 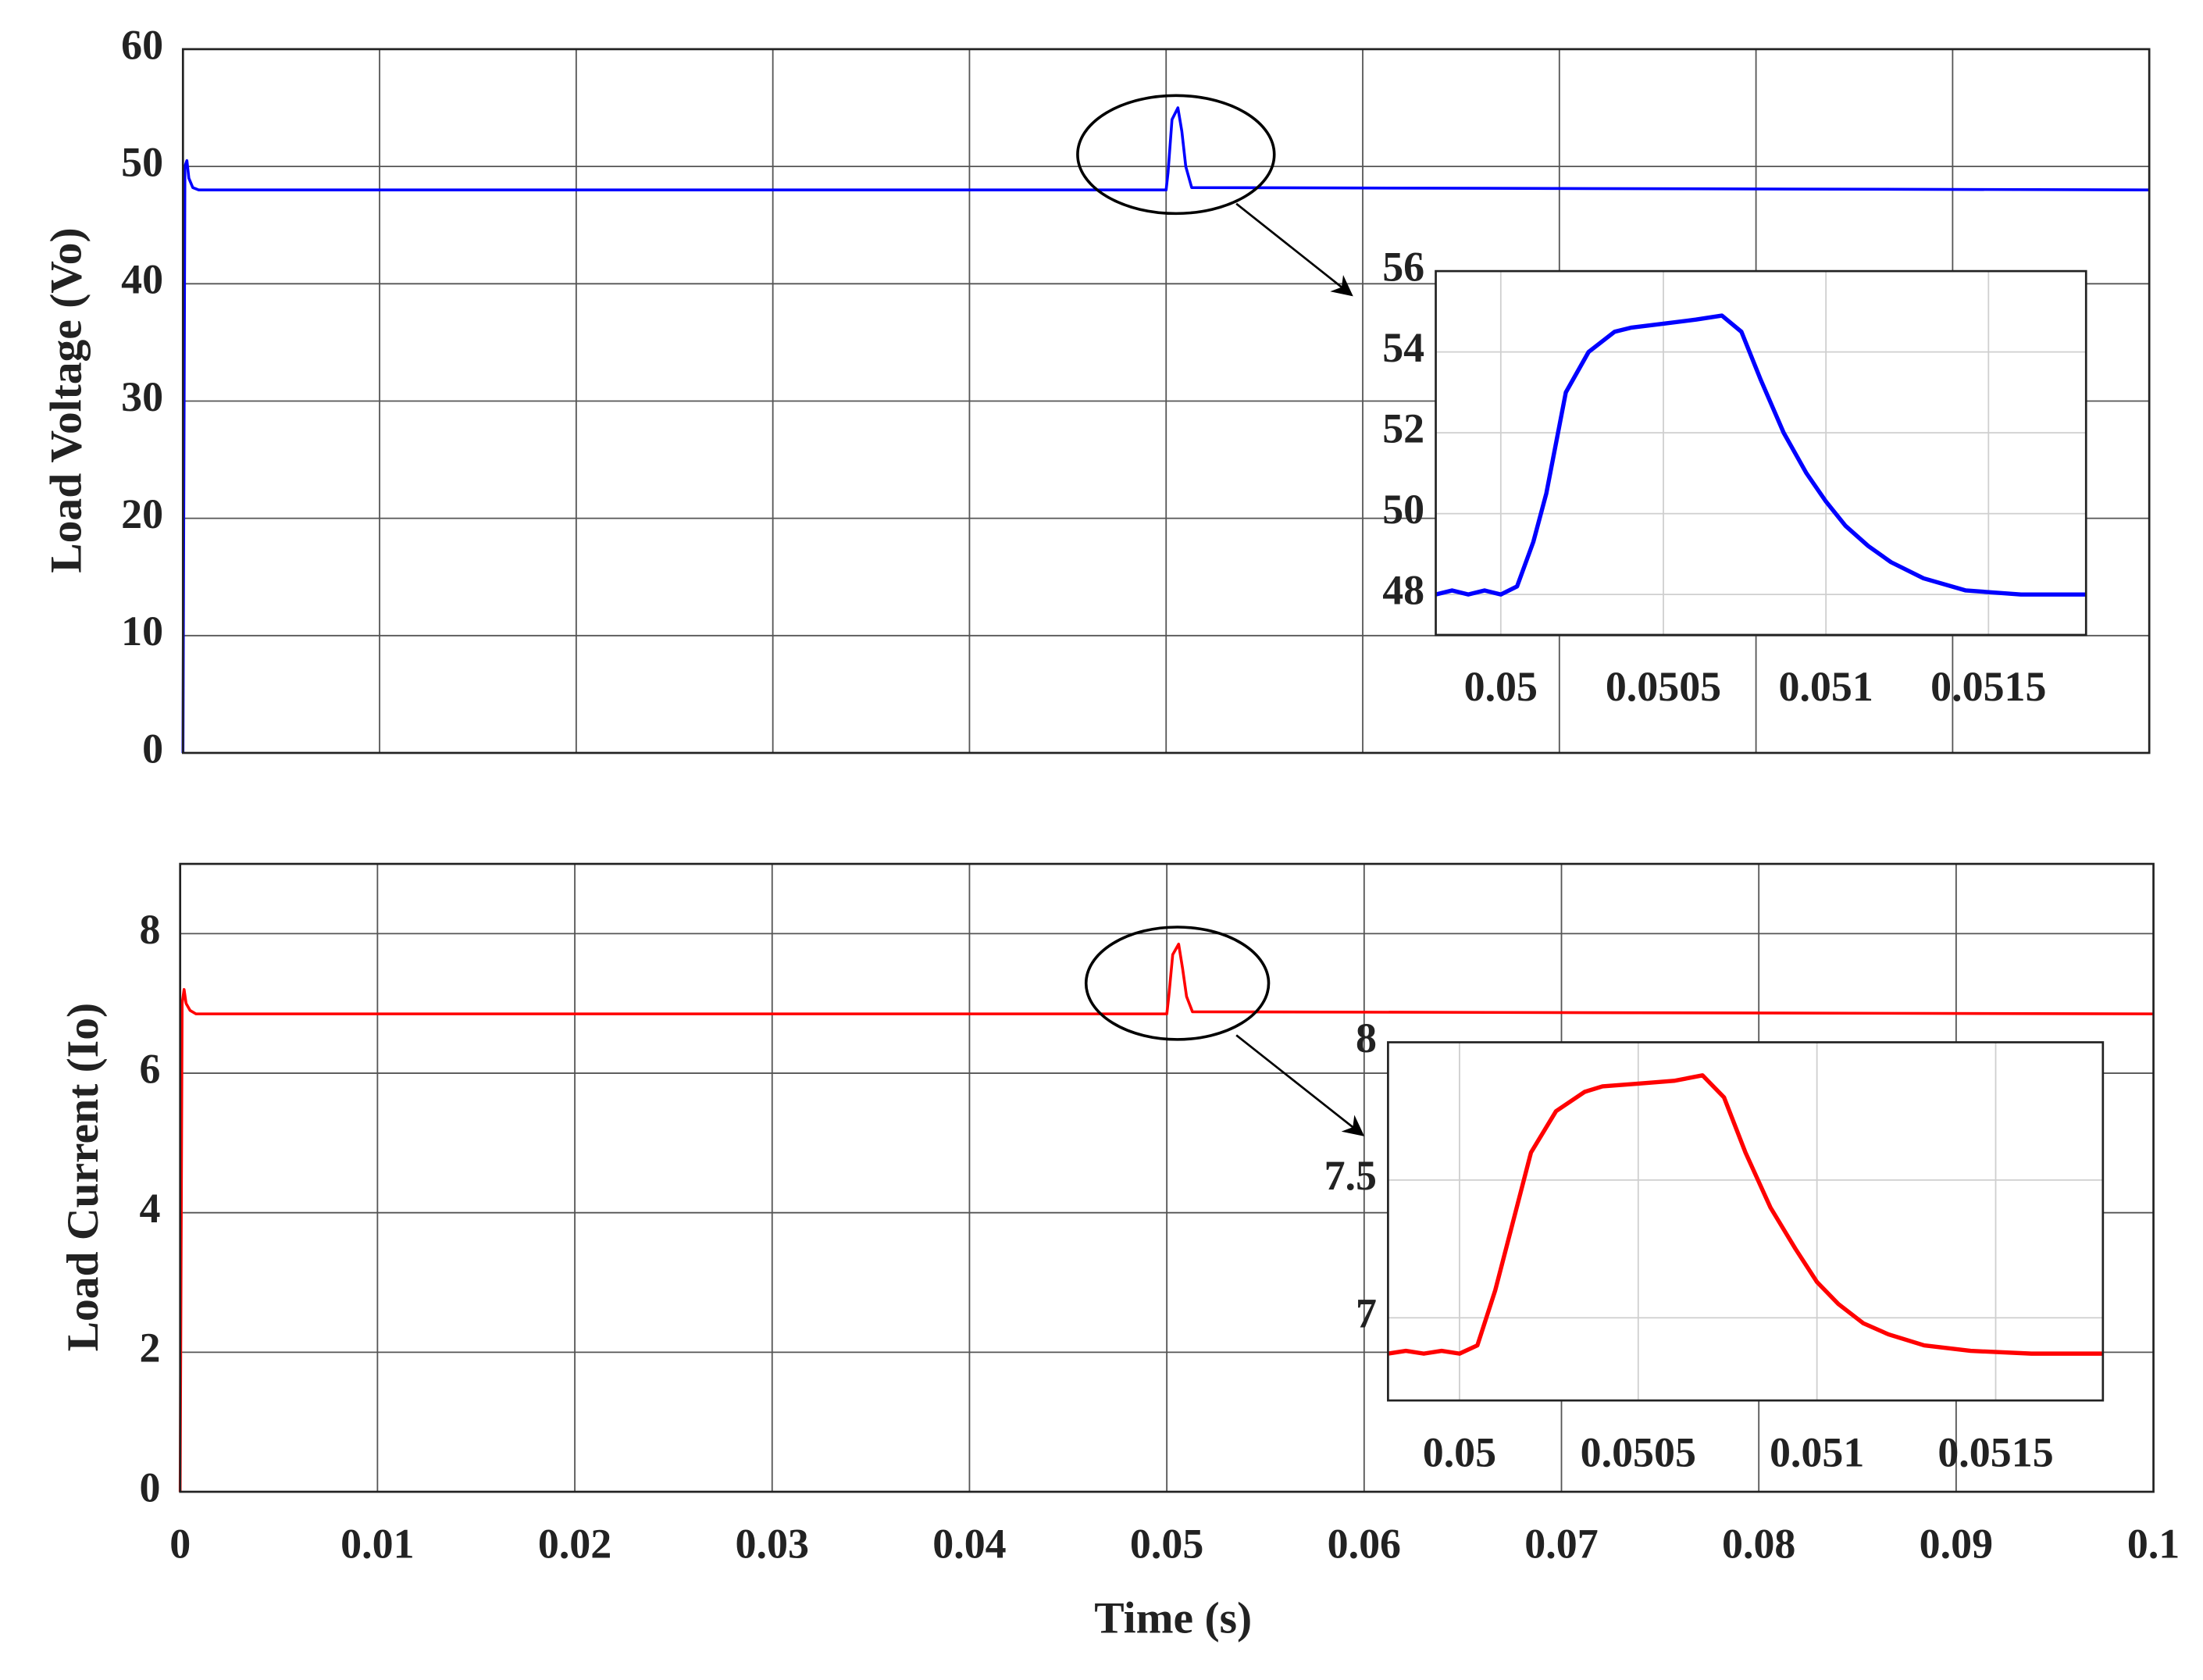 What do you see at coordinates (377, 1543) in the screenshot?
I see `x-tick-label: 0.01` at bounding box center [377, 1543].